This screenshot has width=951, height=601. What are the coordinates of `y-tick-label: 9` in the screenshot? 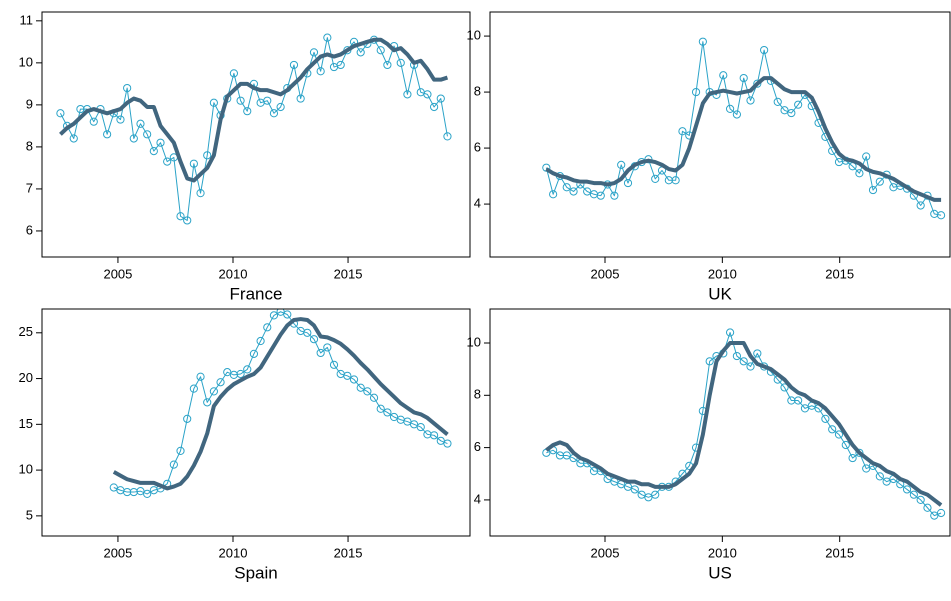 It's located at (29, 103).